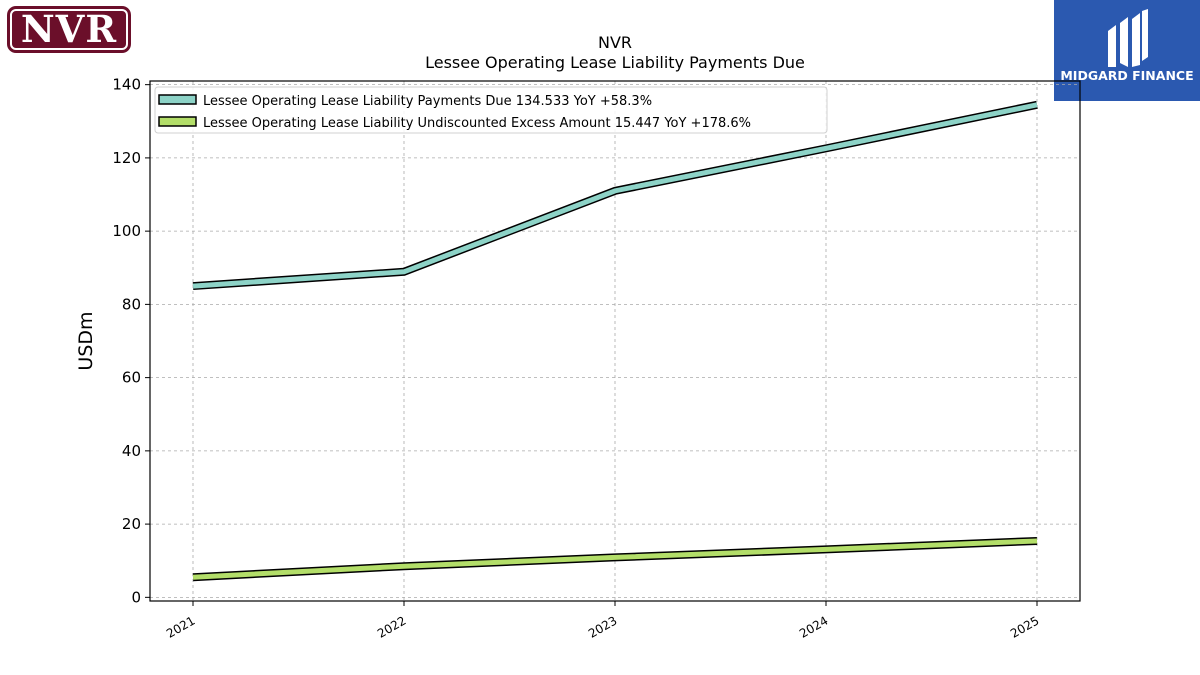 Image resolution: width=1200 pixels, height=675 pixels. I want to click on legend-swatch-excess, so click(177, 121).